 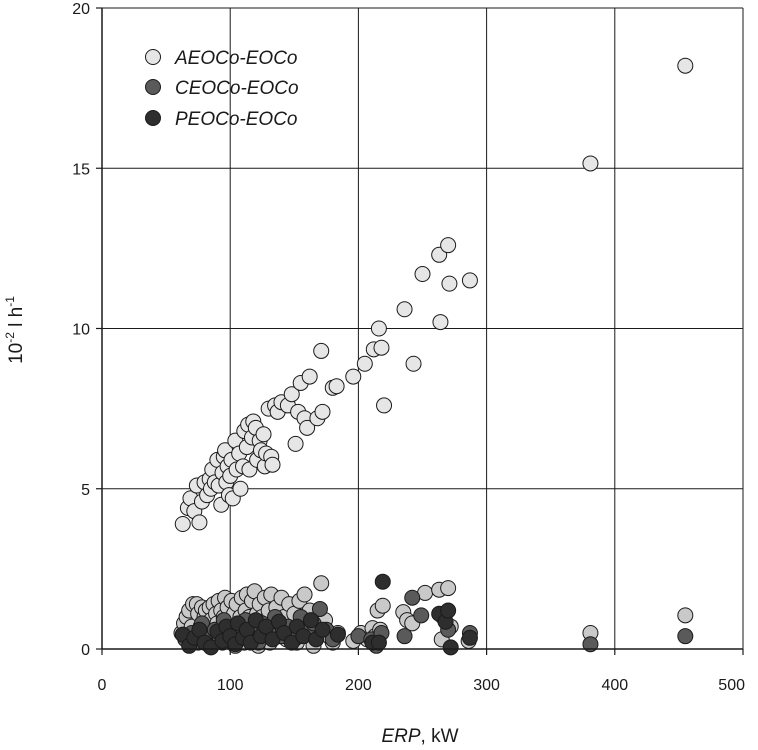 What do you see at coordinates (153, 57) in the screenshot?
I see `legend-marker-aeoco` at bounding box center [153, 57].